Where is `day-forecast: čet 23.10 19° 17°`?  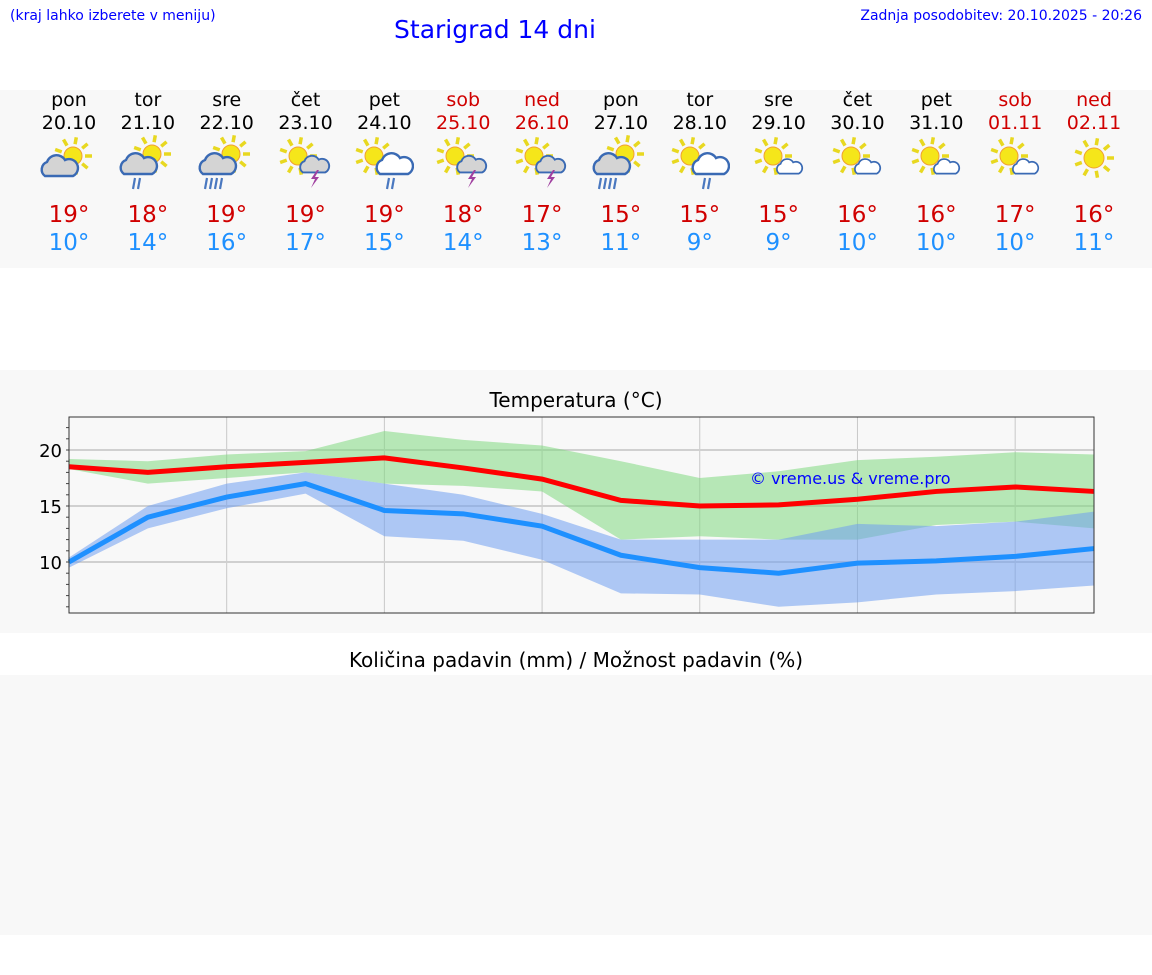 day-forecast: čet 23.10 19° 17° is located at coordinates (305, 173).